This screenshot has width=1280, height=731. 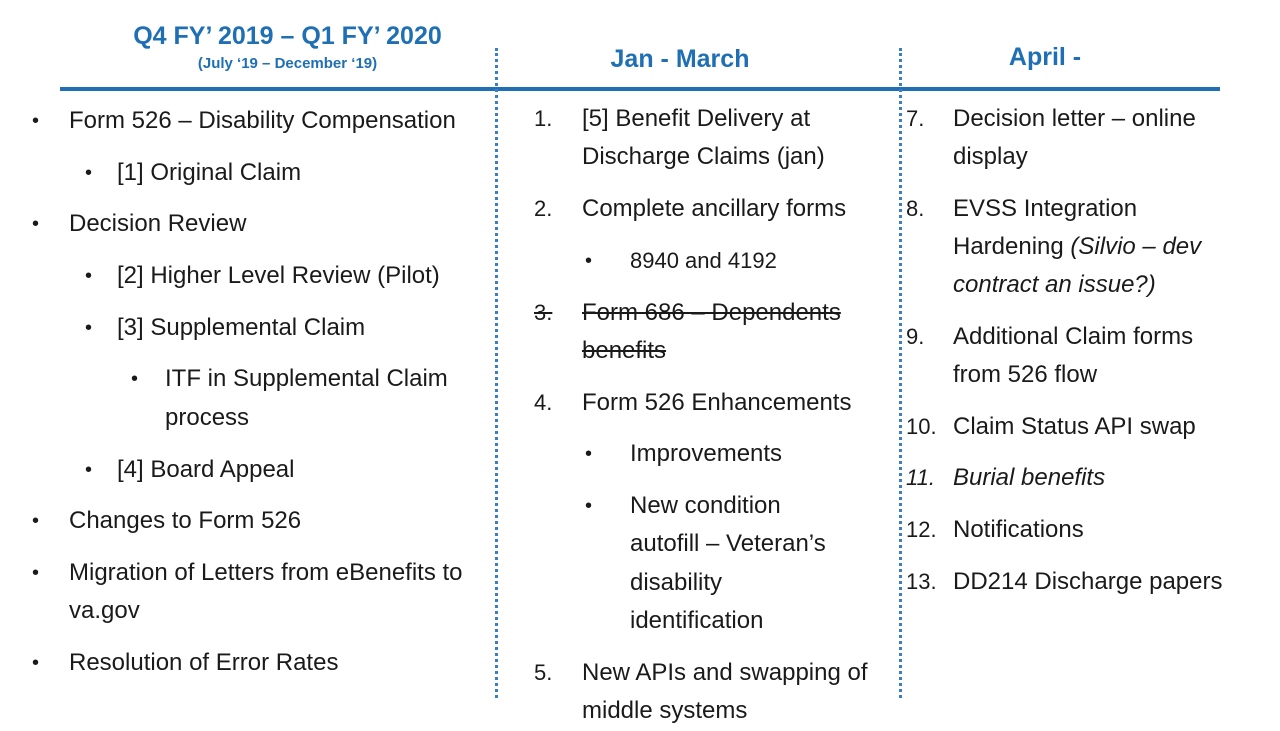 What do you see at coordinates (711, 312) in the screenshot?
I see `list-item: Form 686 – Dependents` at bounding box center [711, 312].